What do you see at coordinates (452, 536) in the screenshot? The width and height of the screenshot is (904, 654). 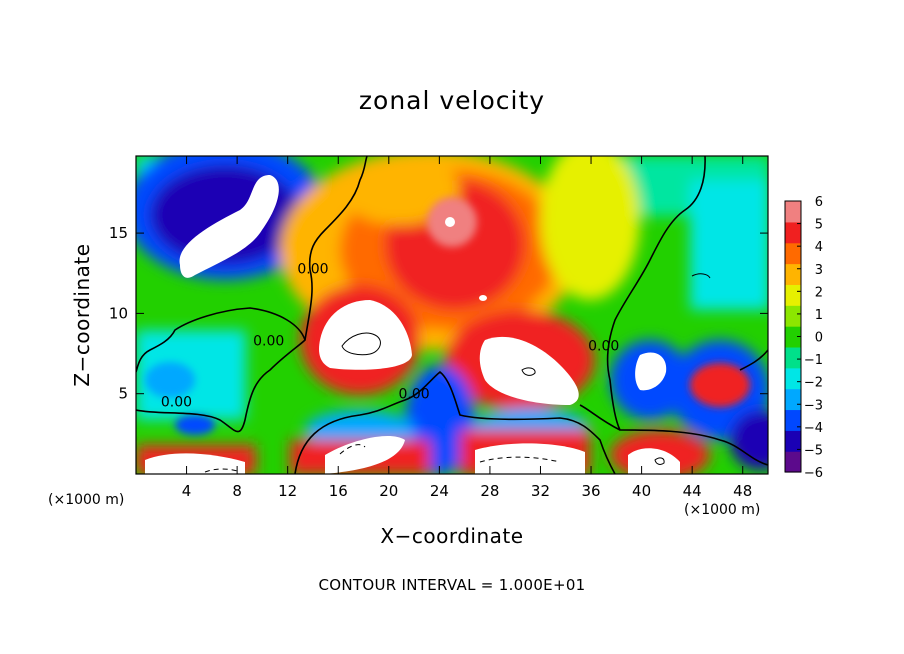 I see `x-axis-label: X−coordinate` at bounding box center [452, 536].